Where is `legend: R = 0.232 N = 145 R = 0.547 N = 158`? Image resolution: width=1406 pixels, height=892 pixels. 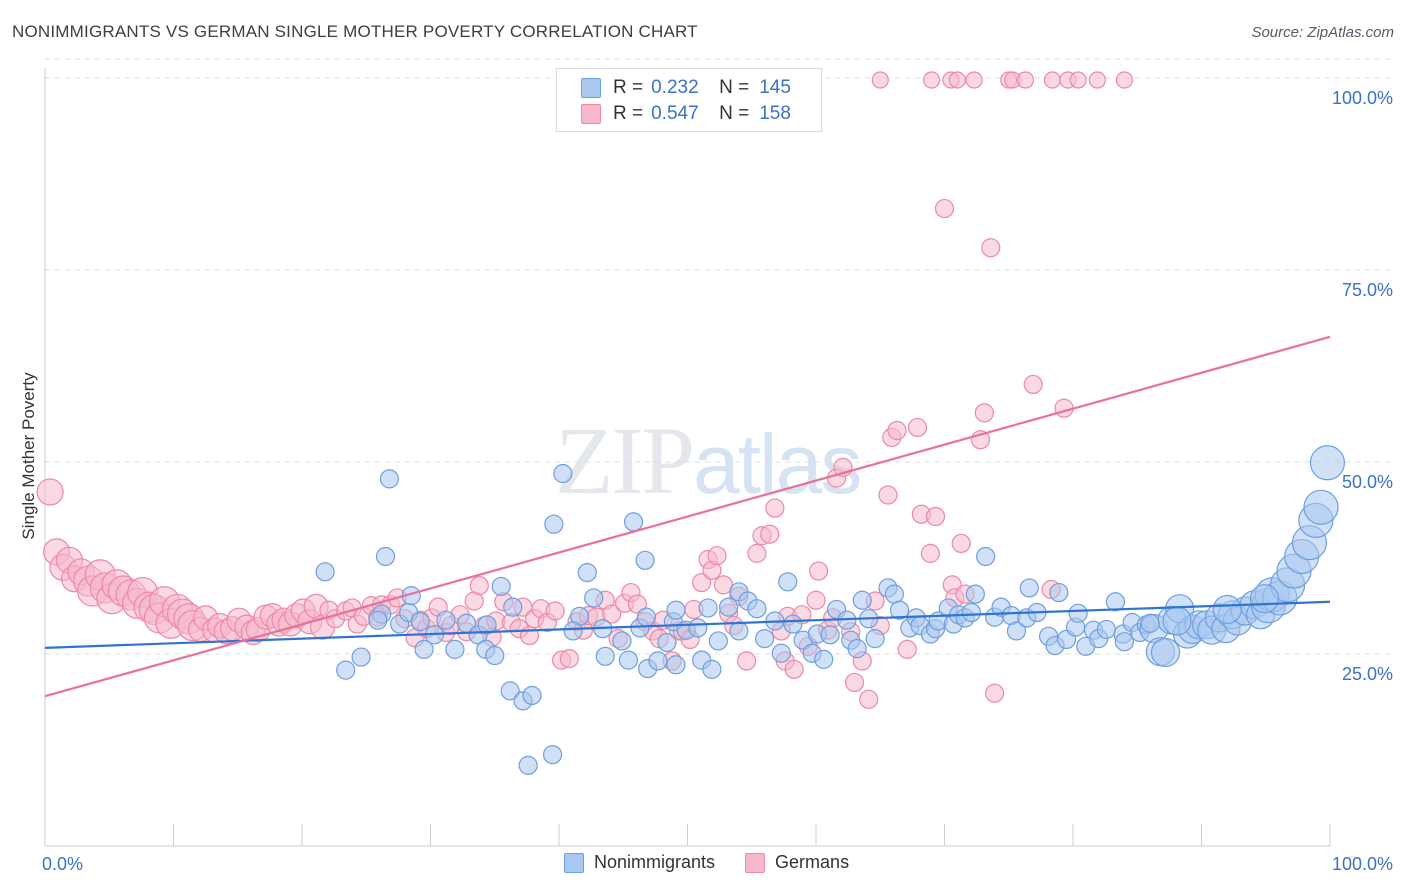
legend: R = 0.232 N = 145 R = 0.547 N = 158 is located at coordinates (689, 100).